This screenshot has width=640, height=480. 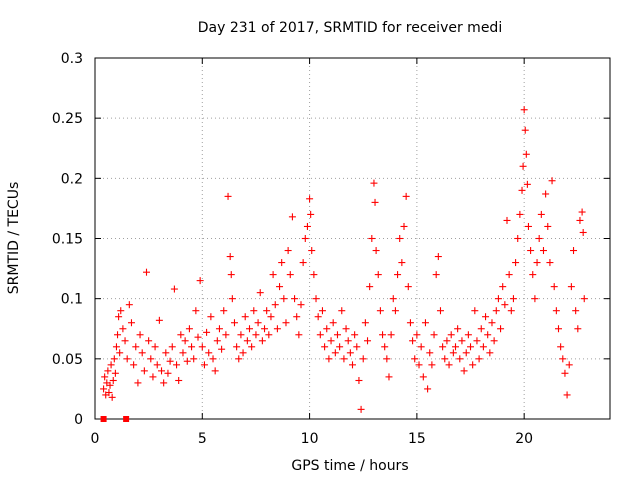 I want to click on y-tick-label: 0.3, so click(x=72, y=59).